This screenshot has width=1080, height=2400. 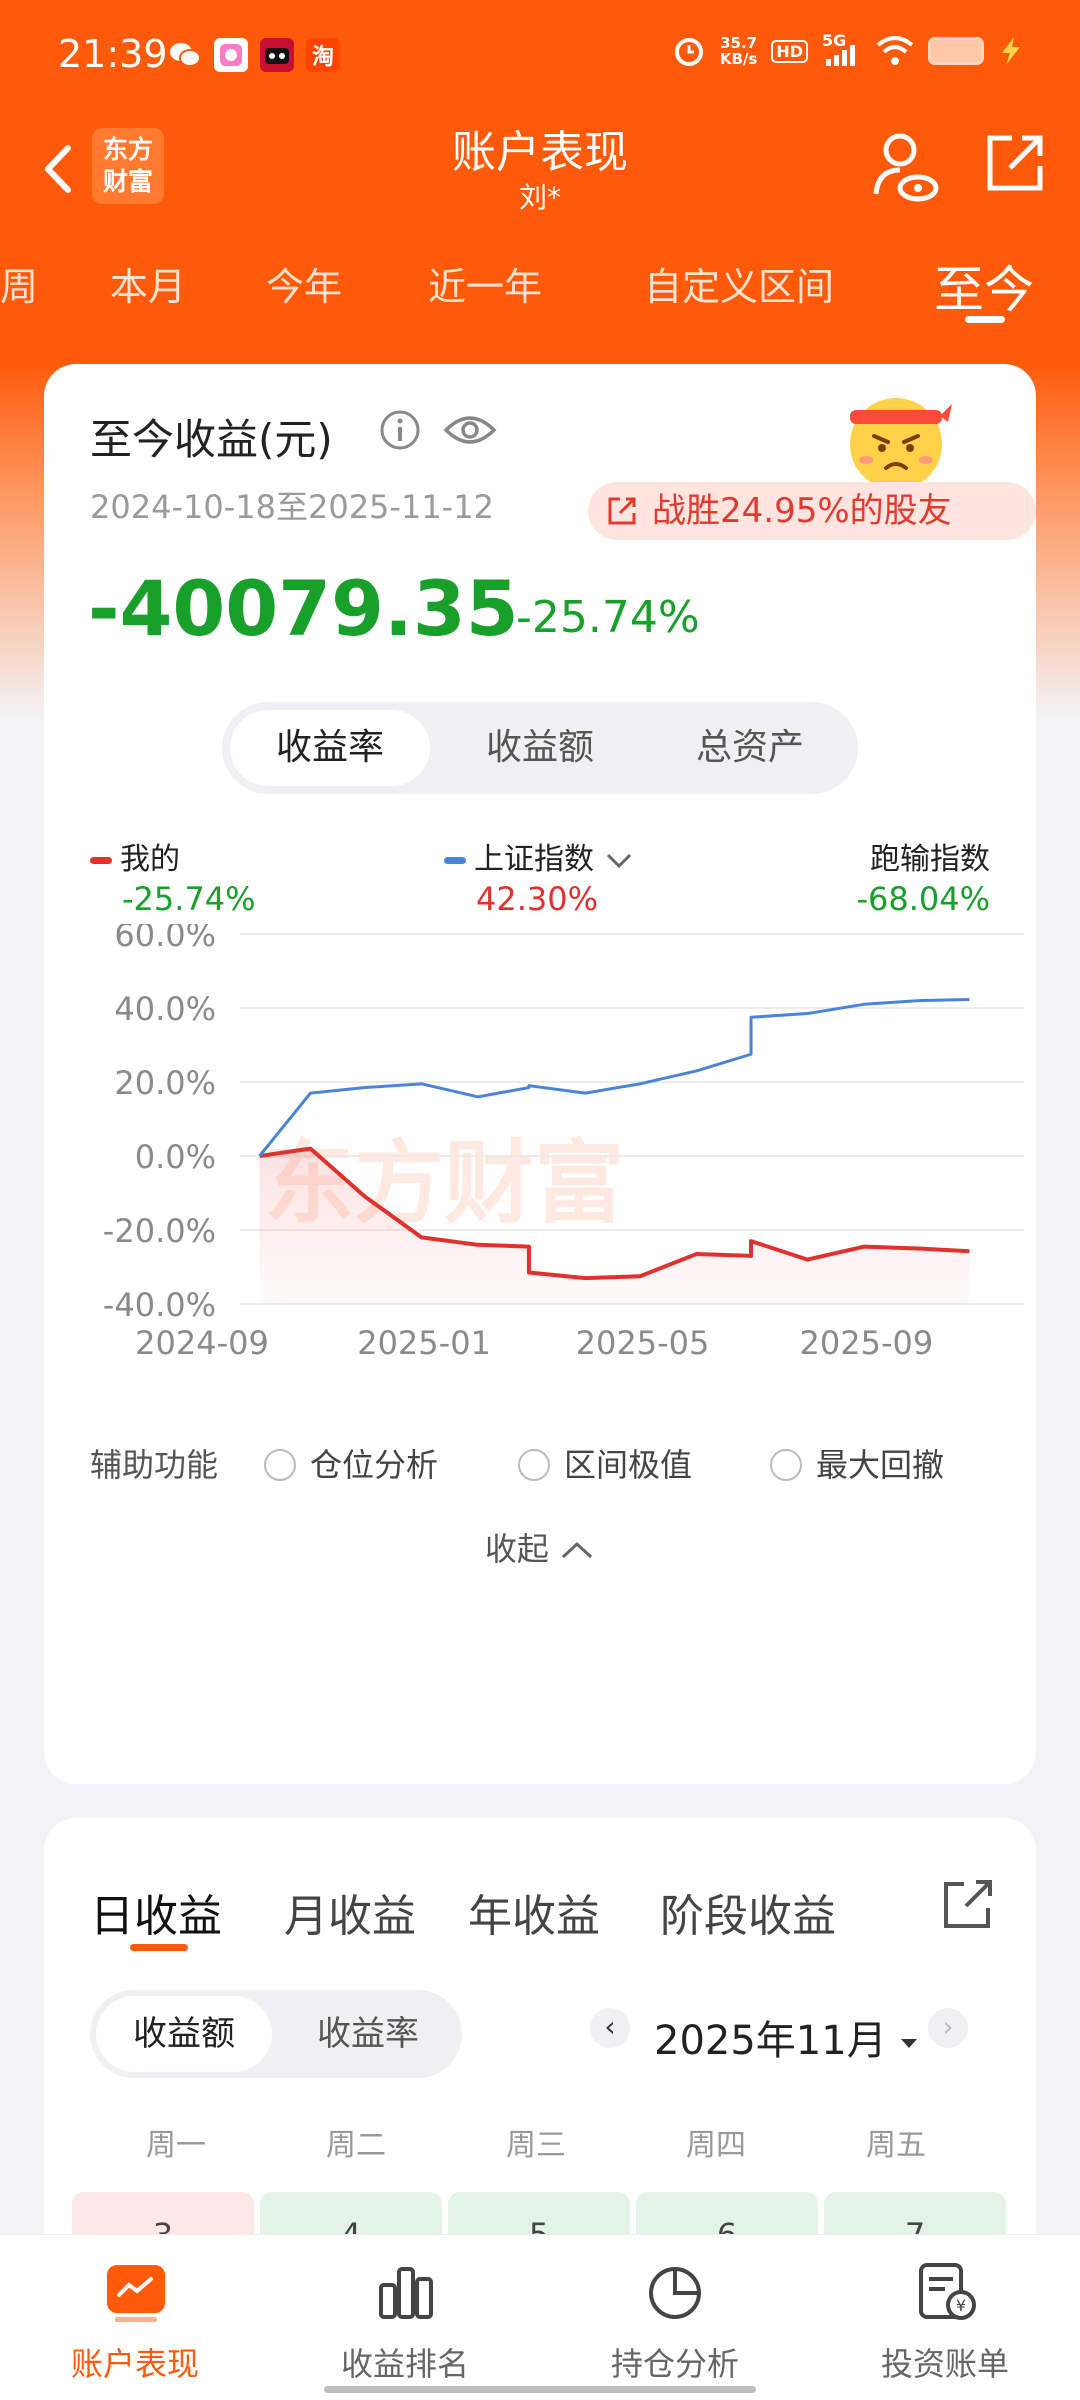 What do you see at coordinates (867, 1343) in the screenshot?
I see `x-tick-label: 2025-09` at bounding box center [867, 1343].